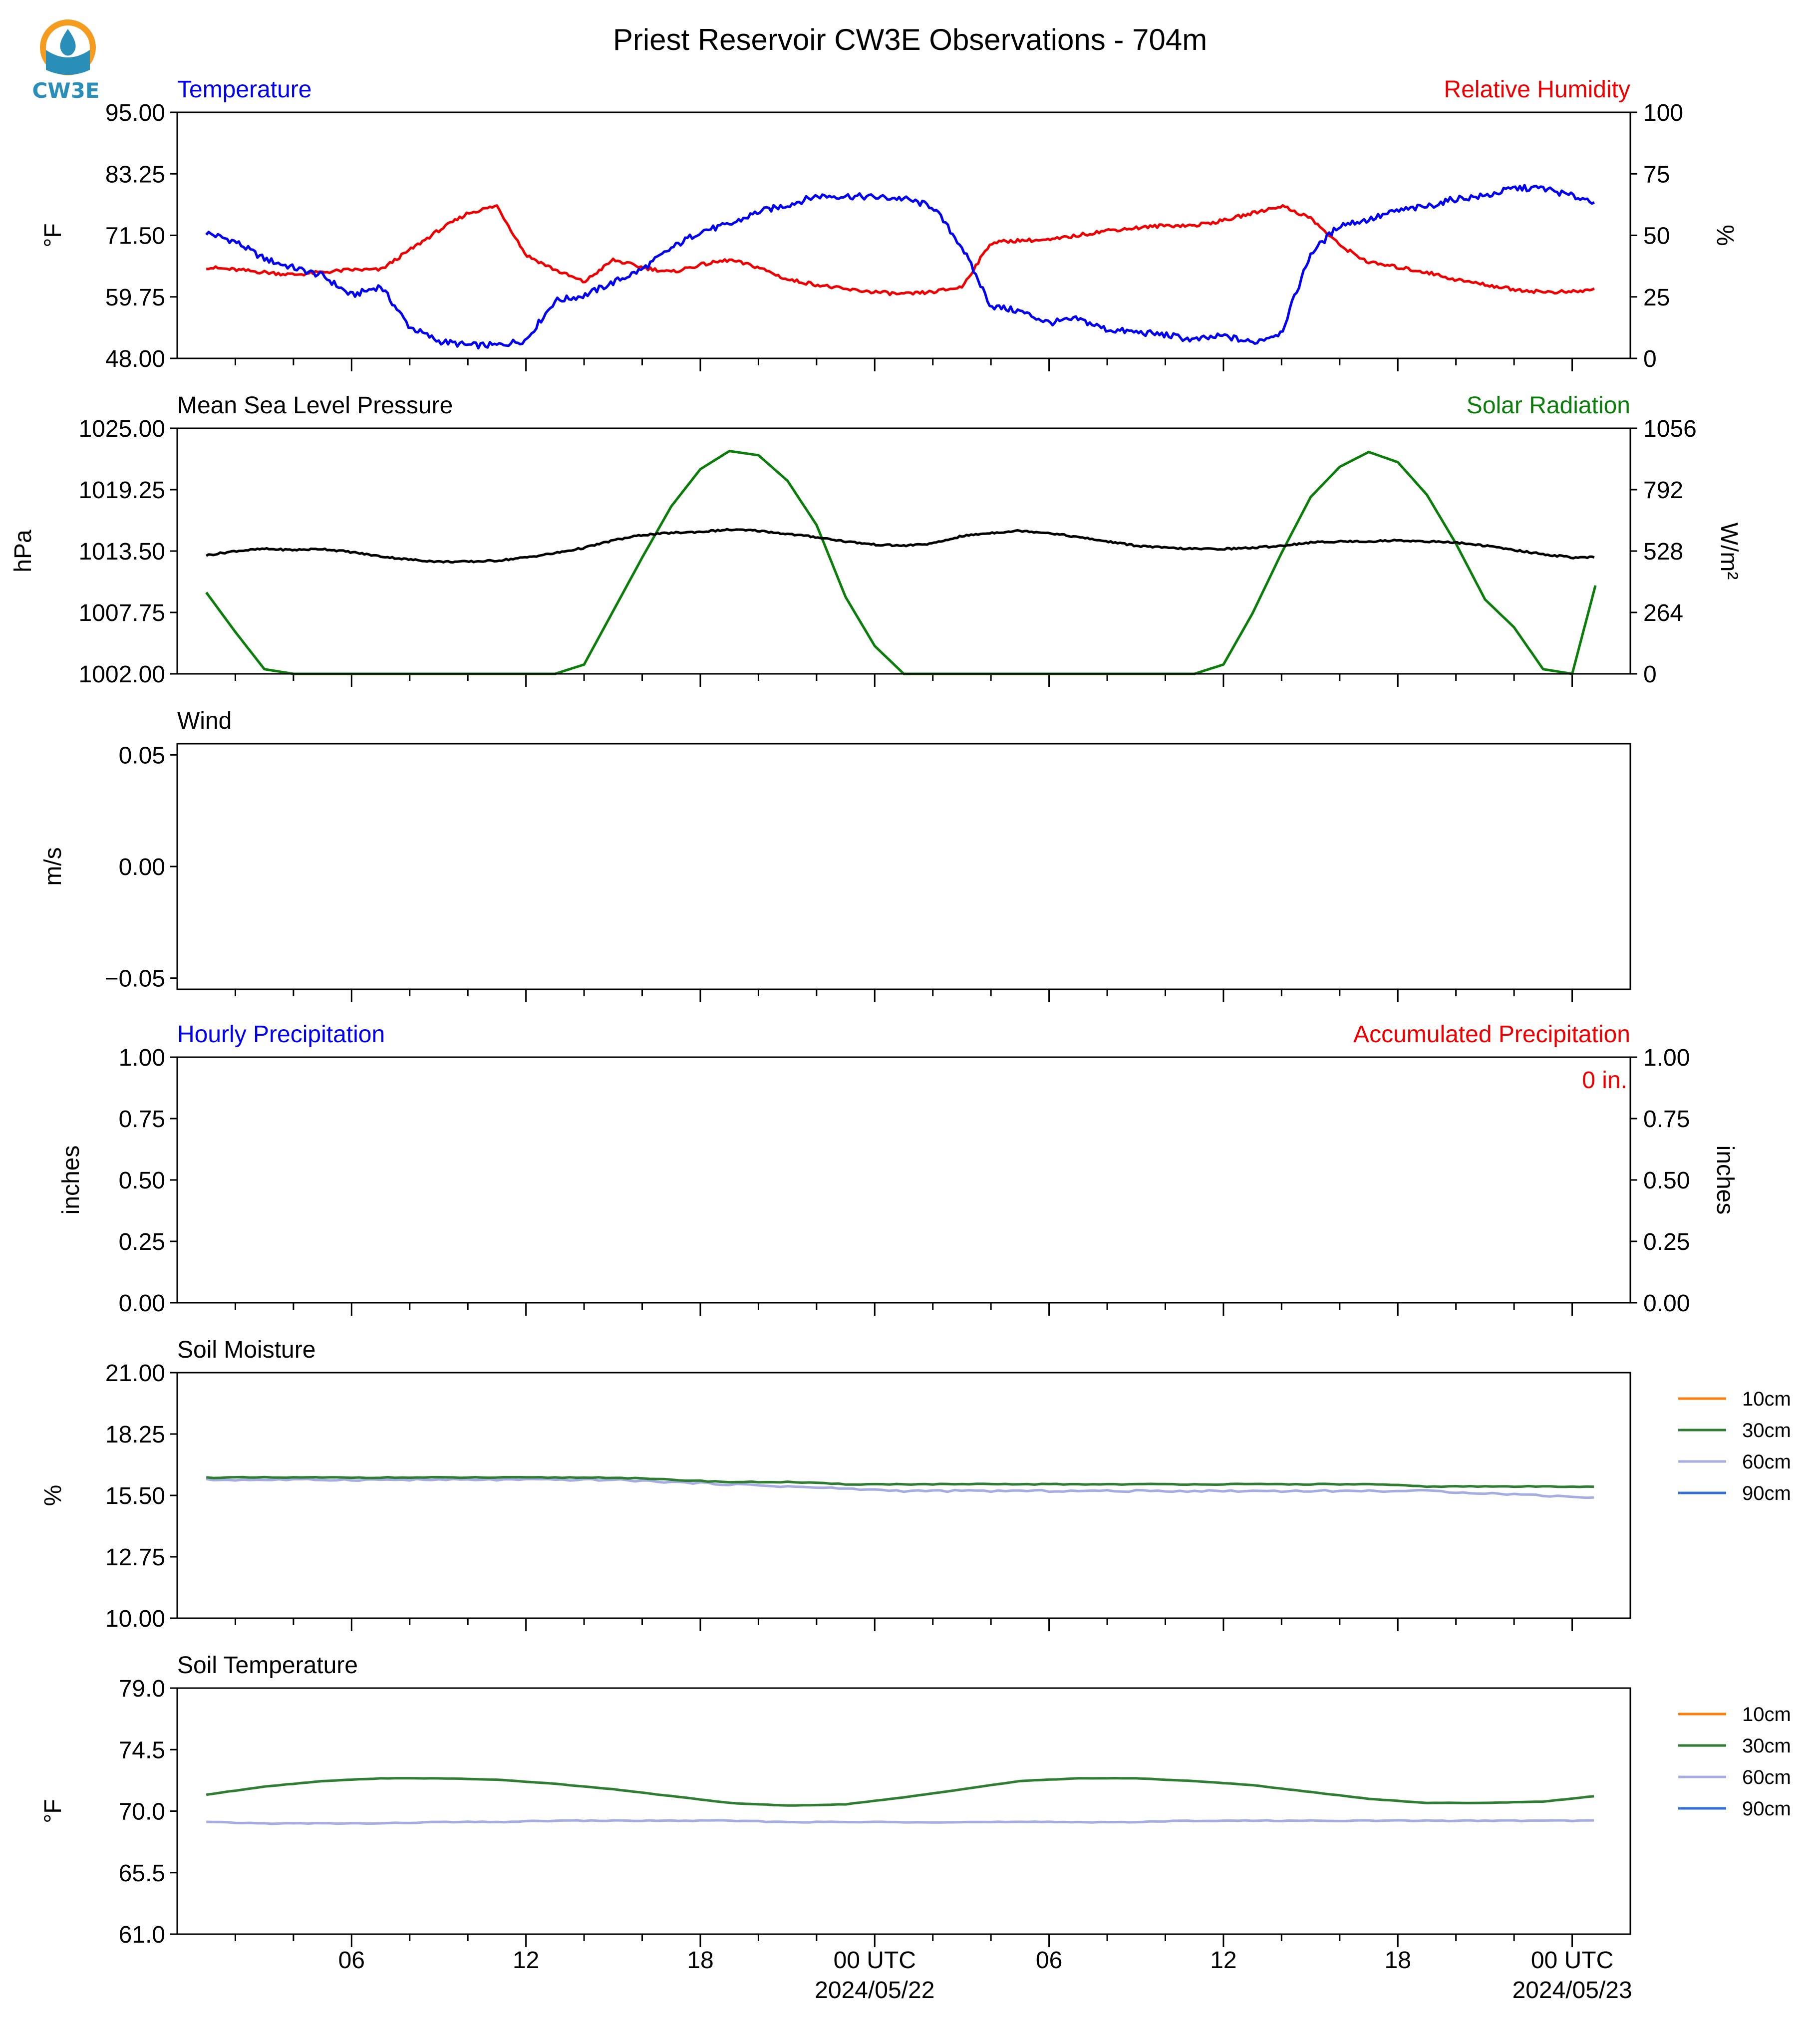 The width and height of the screenshot is (1820, 2028). What do you see at coordinates (135, 113) in the screenshot?
I see `y-tick-label-left: 95.00` at bounding box center [135, 113].